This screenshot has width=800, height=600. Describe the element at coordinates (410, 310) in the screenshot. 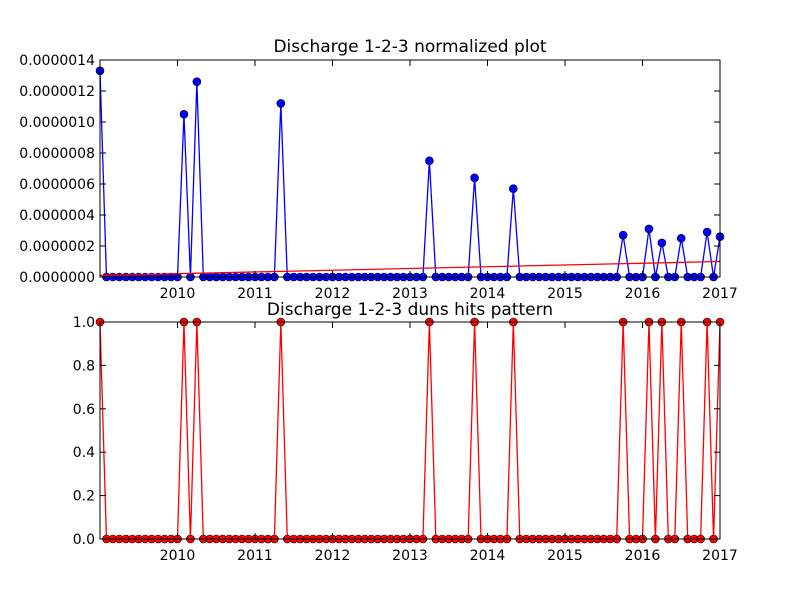

I see `chart-title: Discharge 1-2-3 duns hits pattern` at that location.